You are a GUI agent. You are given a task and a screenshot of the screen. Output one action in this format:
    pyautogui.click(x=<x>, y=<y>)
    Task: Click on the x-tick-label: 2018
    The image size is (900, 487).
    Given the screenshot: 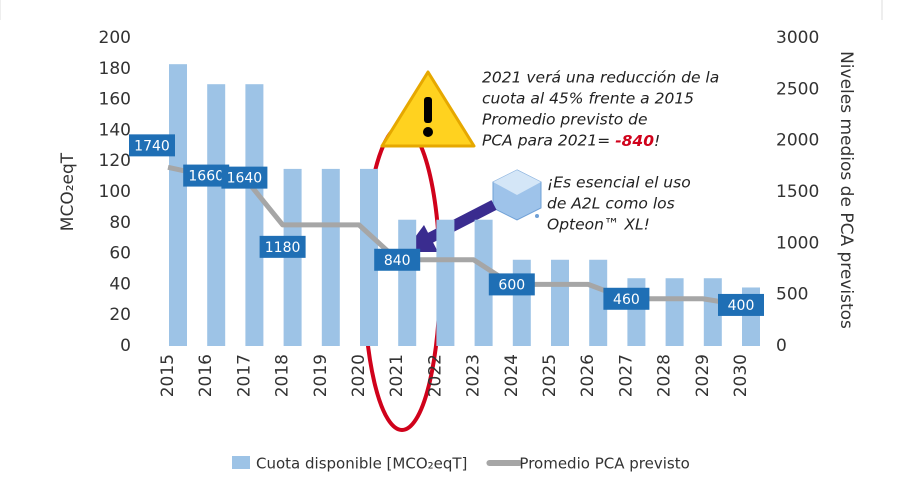 What is the action you would take?
    pyautogui.click(x=283, y=375)
    